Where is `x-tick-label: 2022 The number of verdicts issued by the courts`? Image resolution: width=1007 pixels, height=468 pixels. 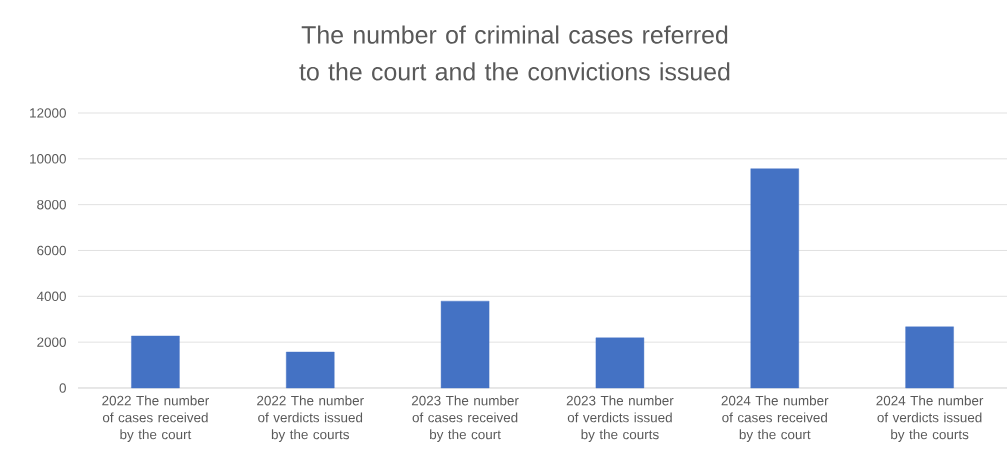
x-tick-label: 2022 The number of verdicts issued by the courts is located at coordinates (310, 418).